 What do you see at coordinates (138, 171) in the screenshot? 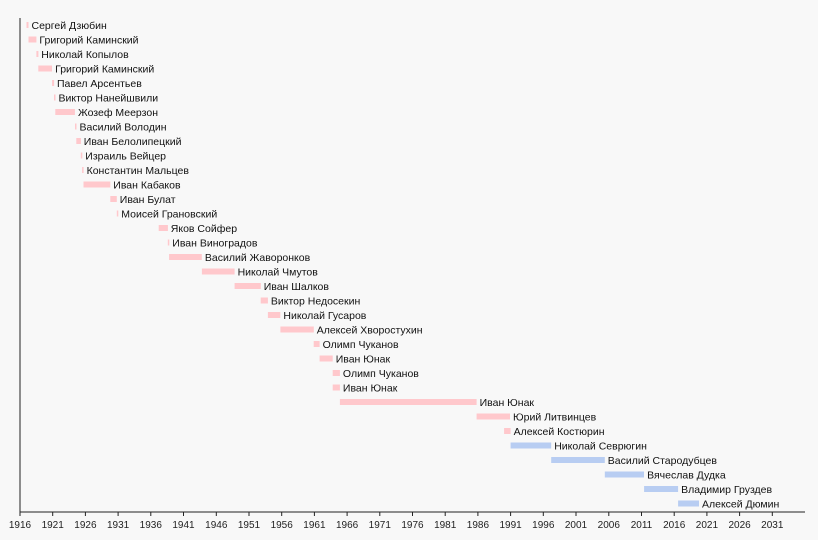
I see `timeline-label: Константин Мальцев` at bounding box center [138, 171].